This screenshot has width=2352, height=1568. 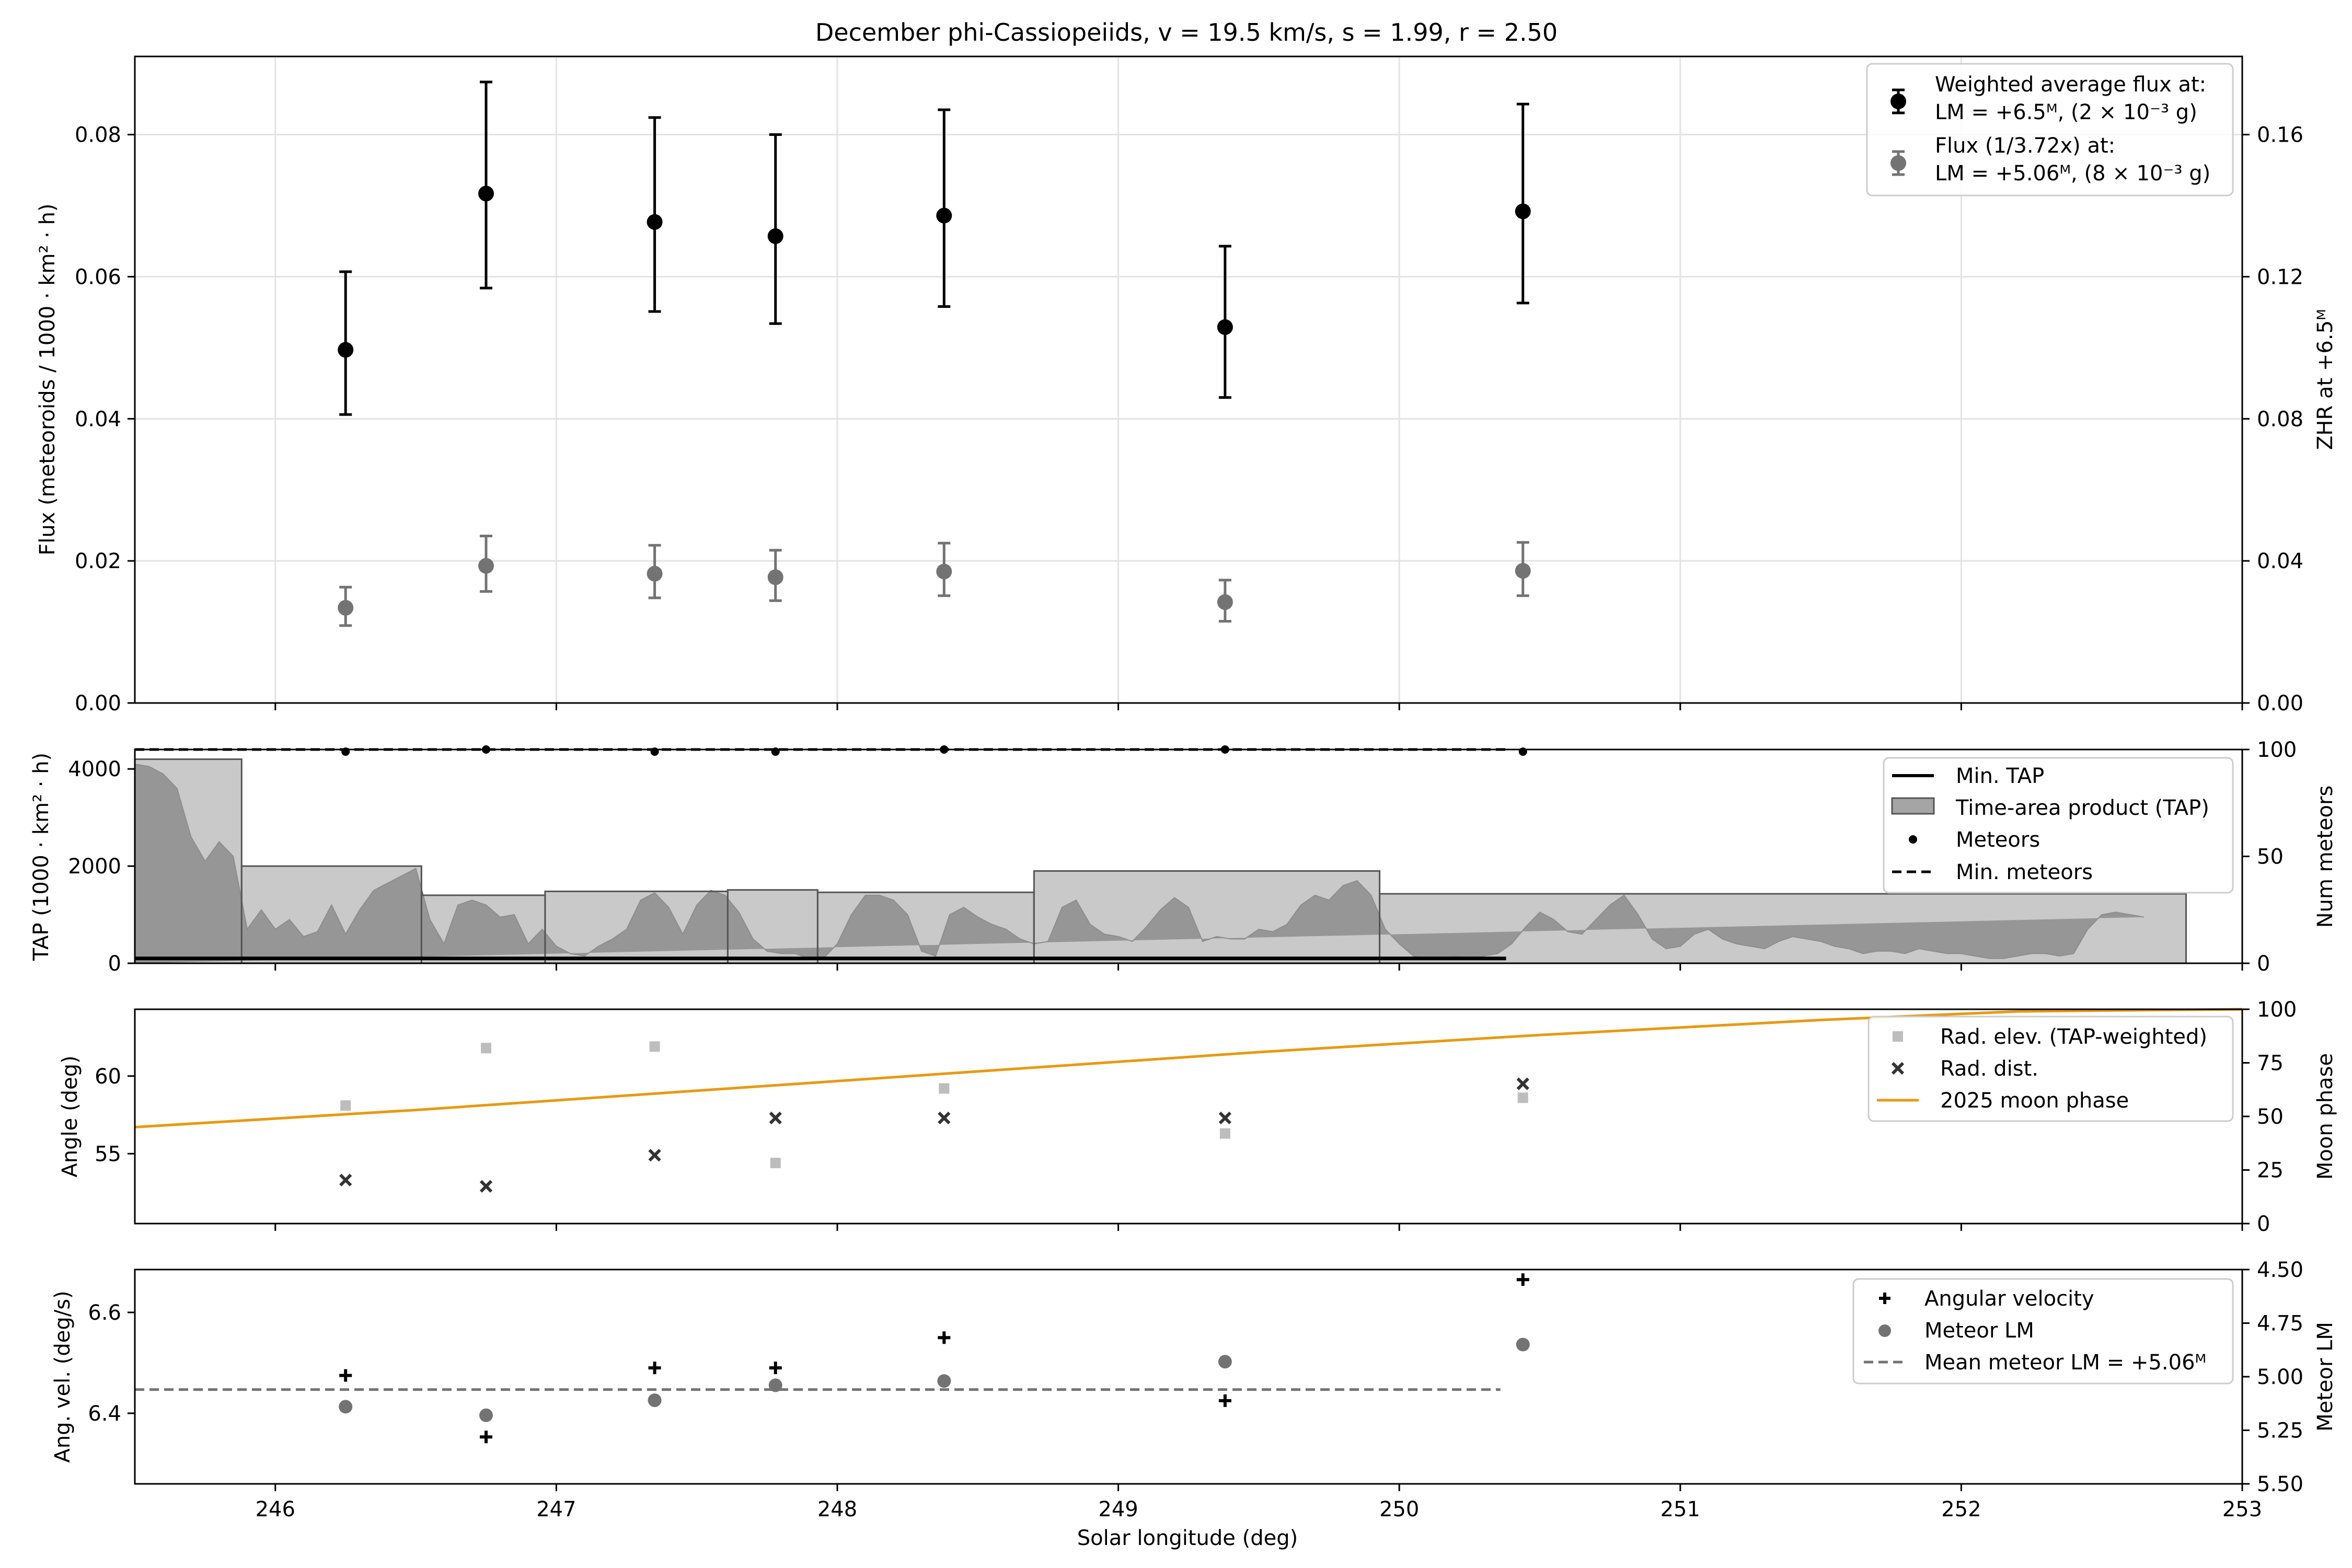 What do you see at coordinates (1884, 1298) in the screenshot?
I see `legend-ang-vel-swatch` at bounding box center [1884, 1298].